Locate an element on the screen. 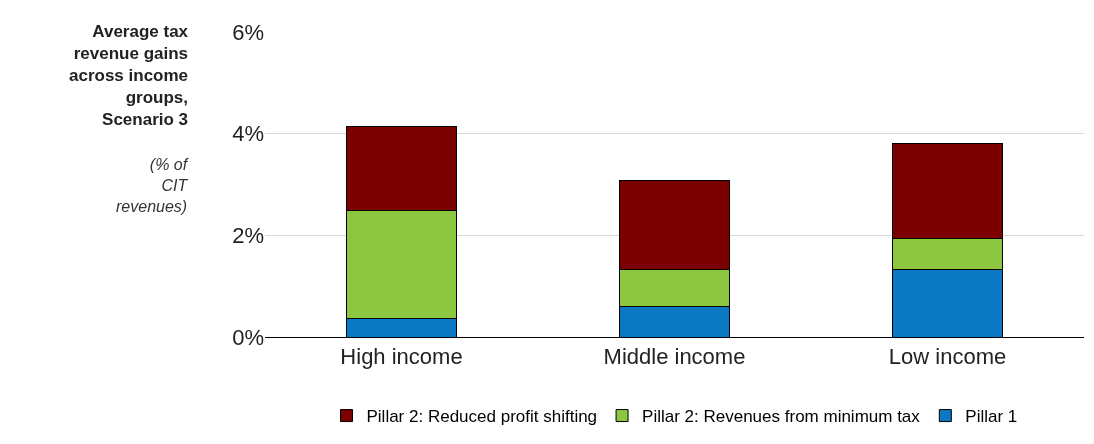 The width and height of the screenshot is (1094, 444). text: (% of CIT revenues) is located at coordinates (152, 185).